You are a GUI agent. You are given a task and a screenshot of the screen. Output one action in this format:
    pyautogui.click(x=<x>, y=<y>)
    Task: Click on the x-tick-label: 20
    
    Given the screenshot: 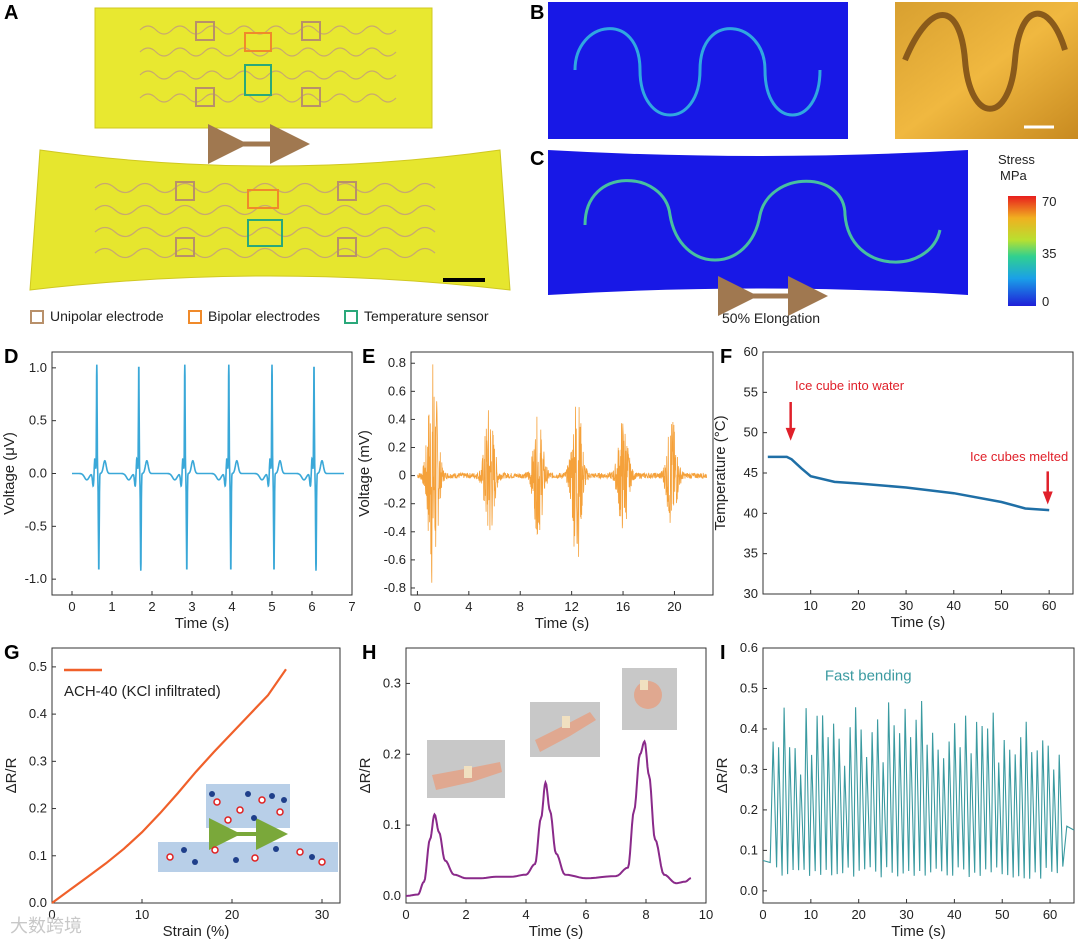 What is the action you would take?
    pyautogui.click(x=858, y=914)
    